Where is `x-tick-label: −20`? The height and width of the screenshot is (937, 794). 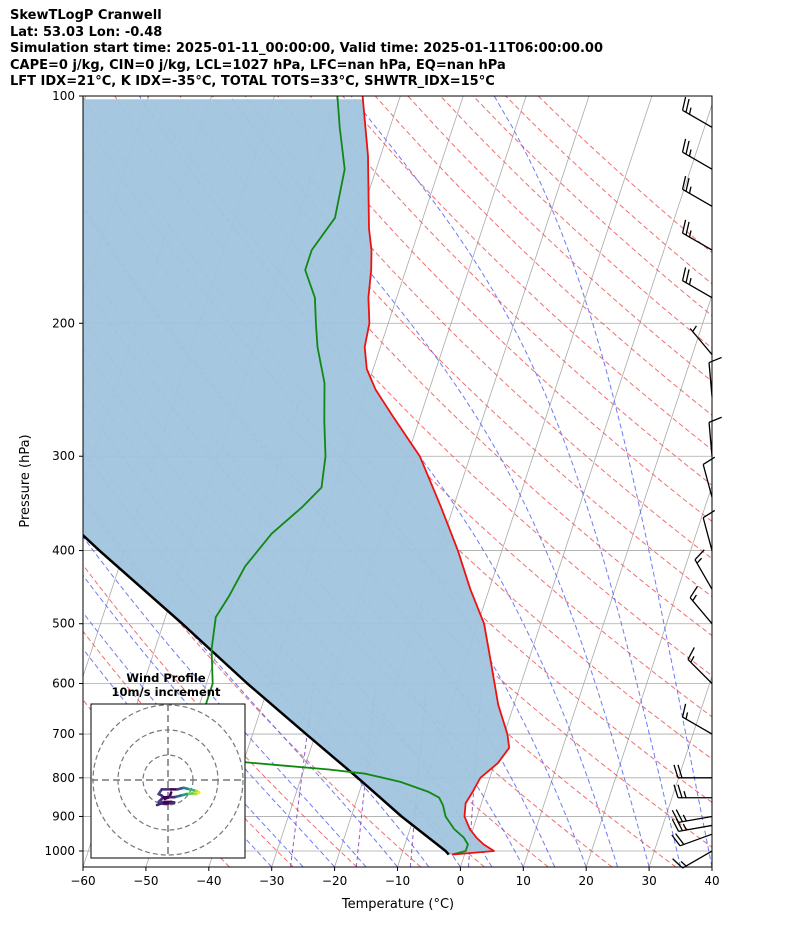
x-tick-label: −20 is located at coordinates (334, 881).